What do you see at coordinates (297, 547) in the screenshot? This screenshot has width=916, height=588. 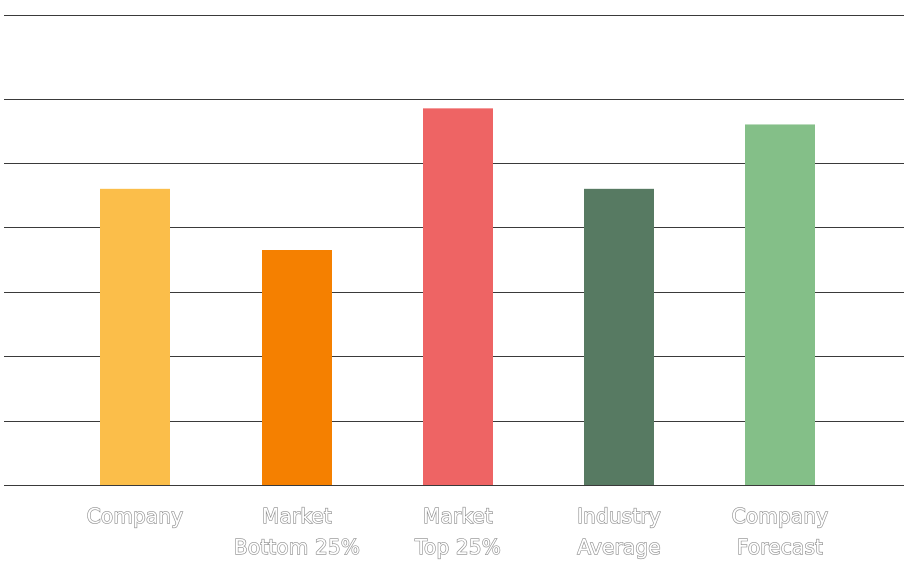 I see `x-tick-label-line: Bottom 25%` at bounding box center [297, 547].